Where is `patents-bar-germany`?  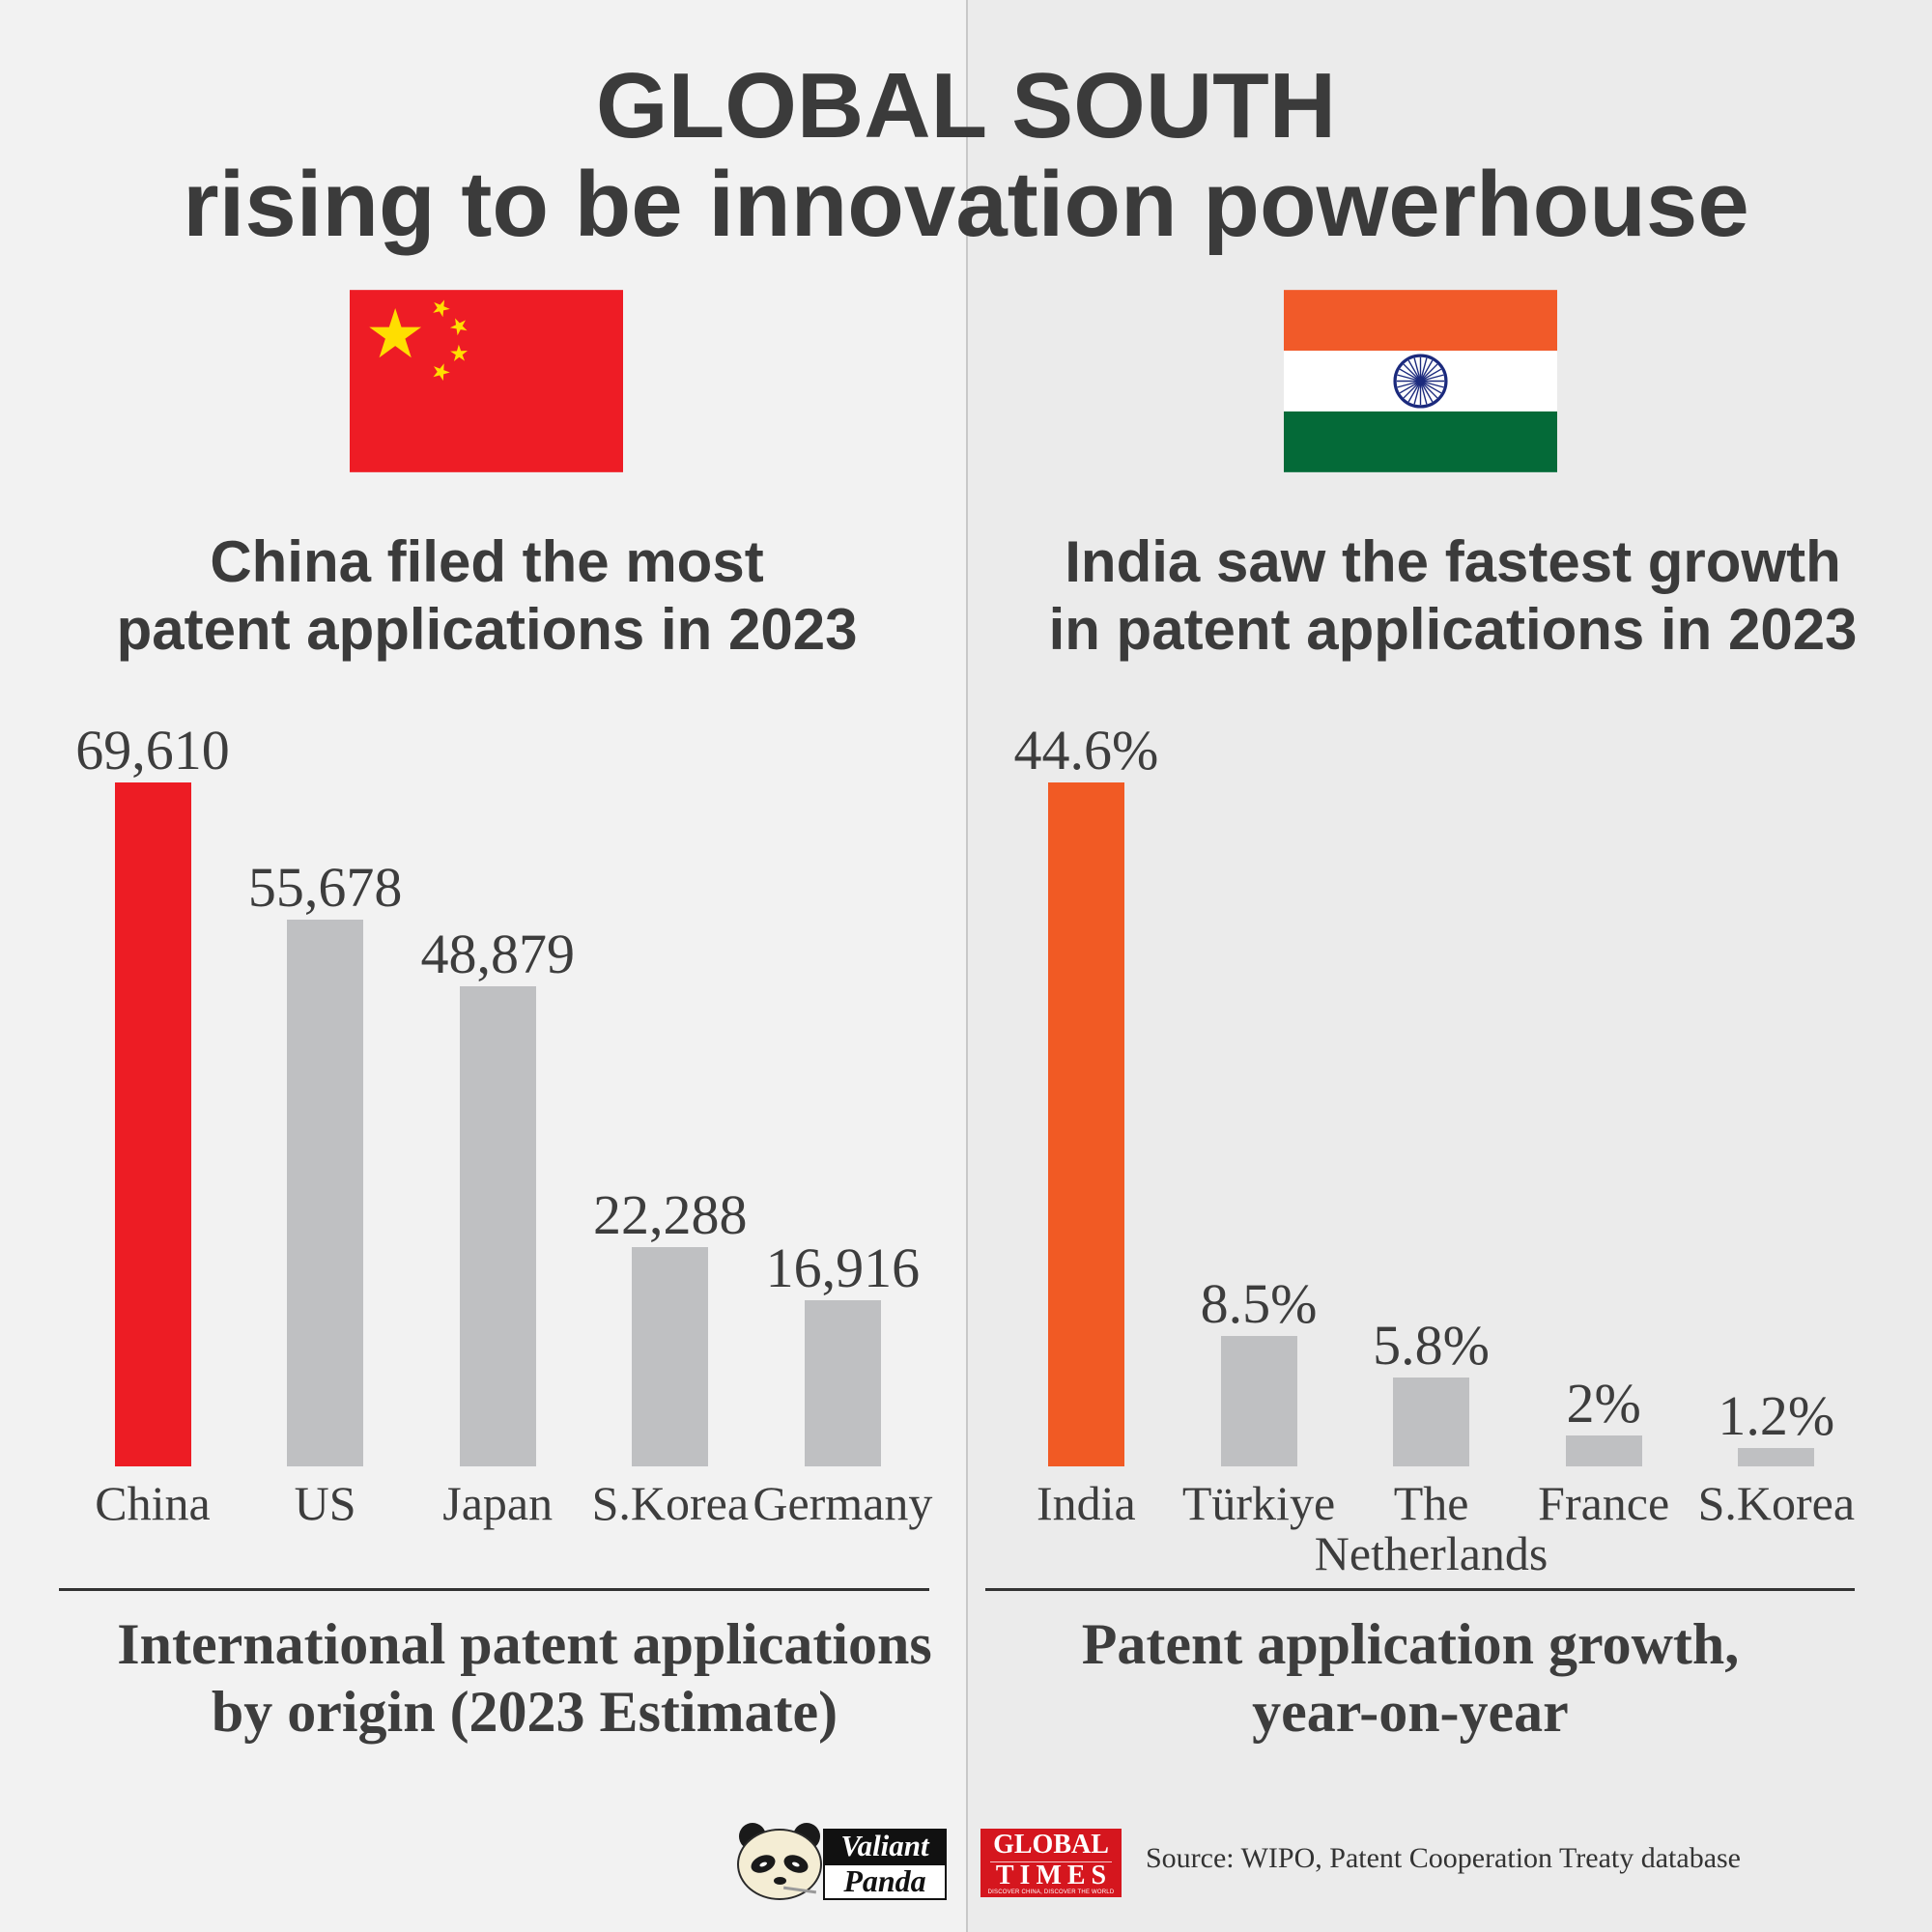
patents-bar-germany is located at coordinates (842, 1382).